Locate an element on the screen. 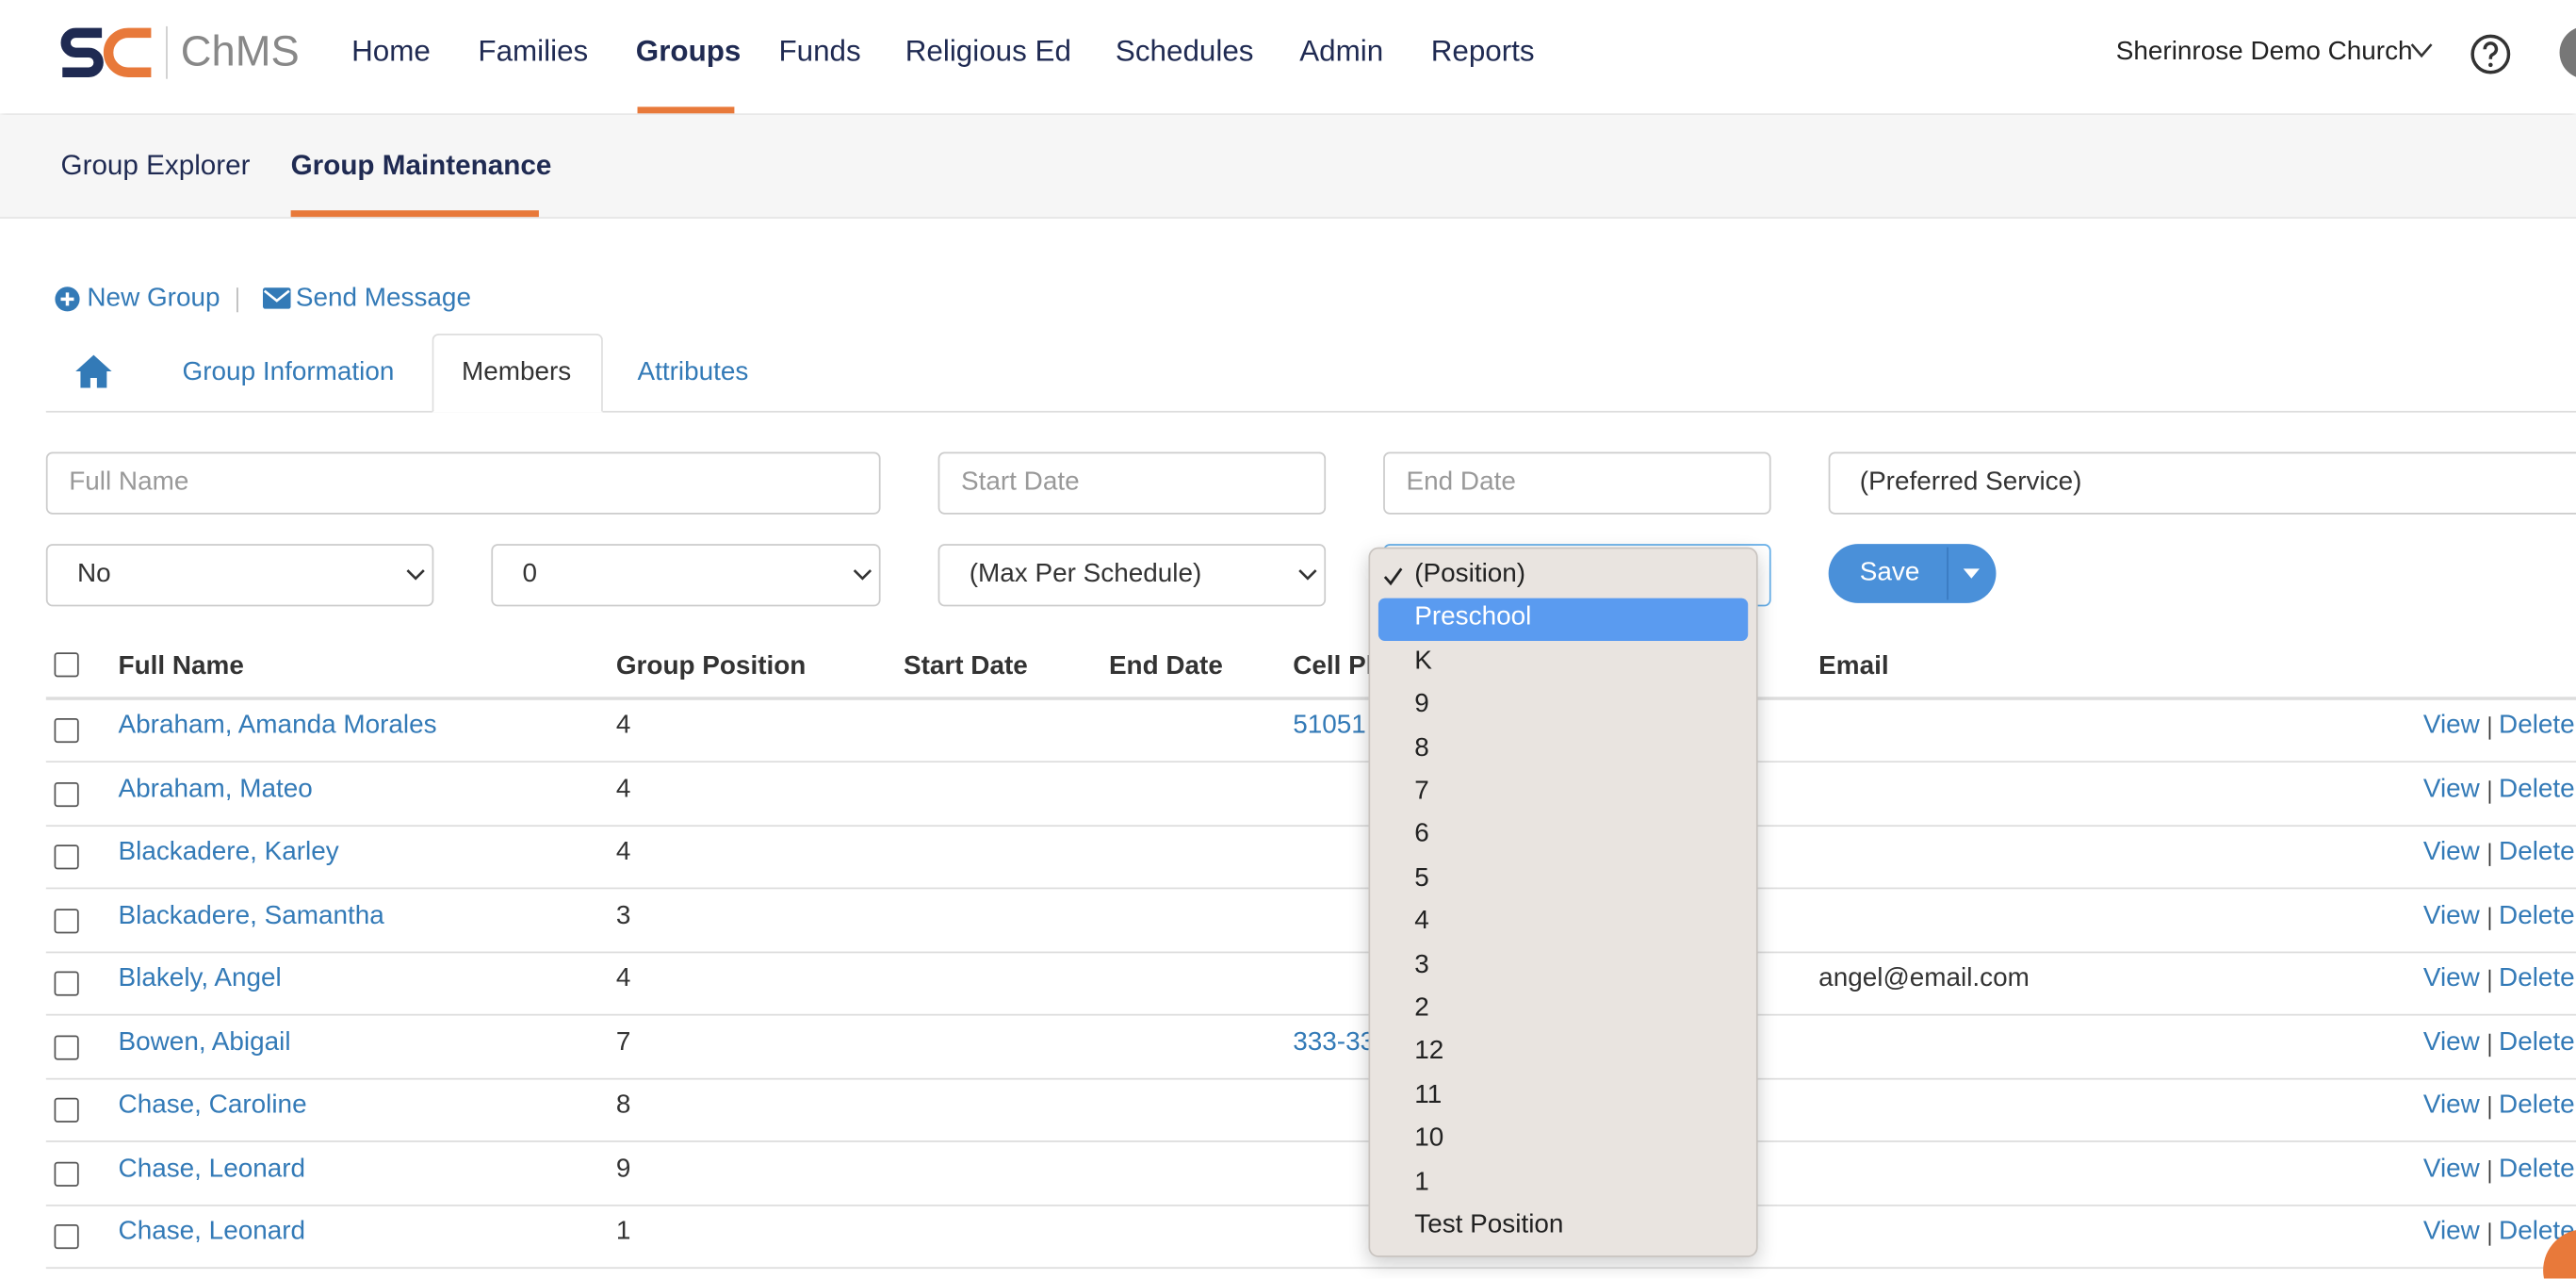 This screenshot has height=1279, width=2576. dropdown-option: 7 is located at coordinates (1421, 791).